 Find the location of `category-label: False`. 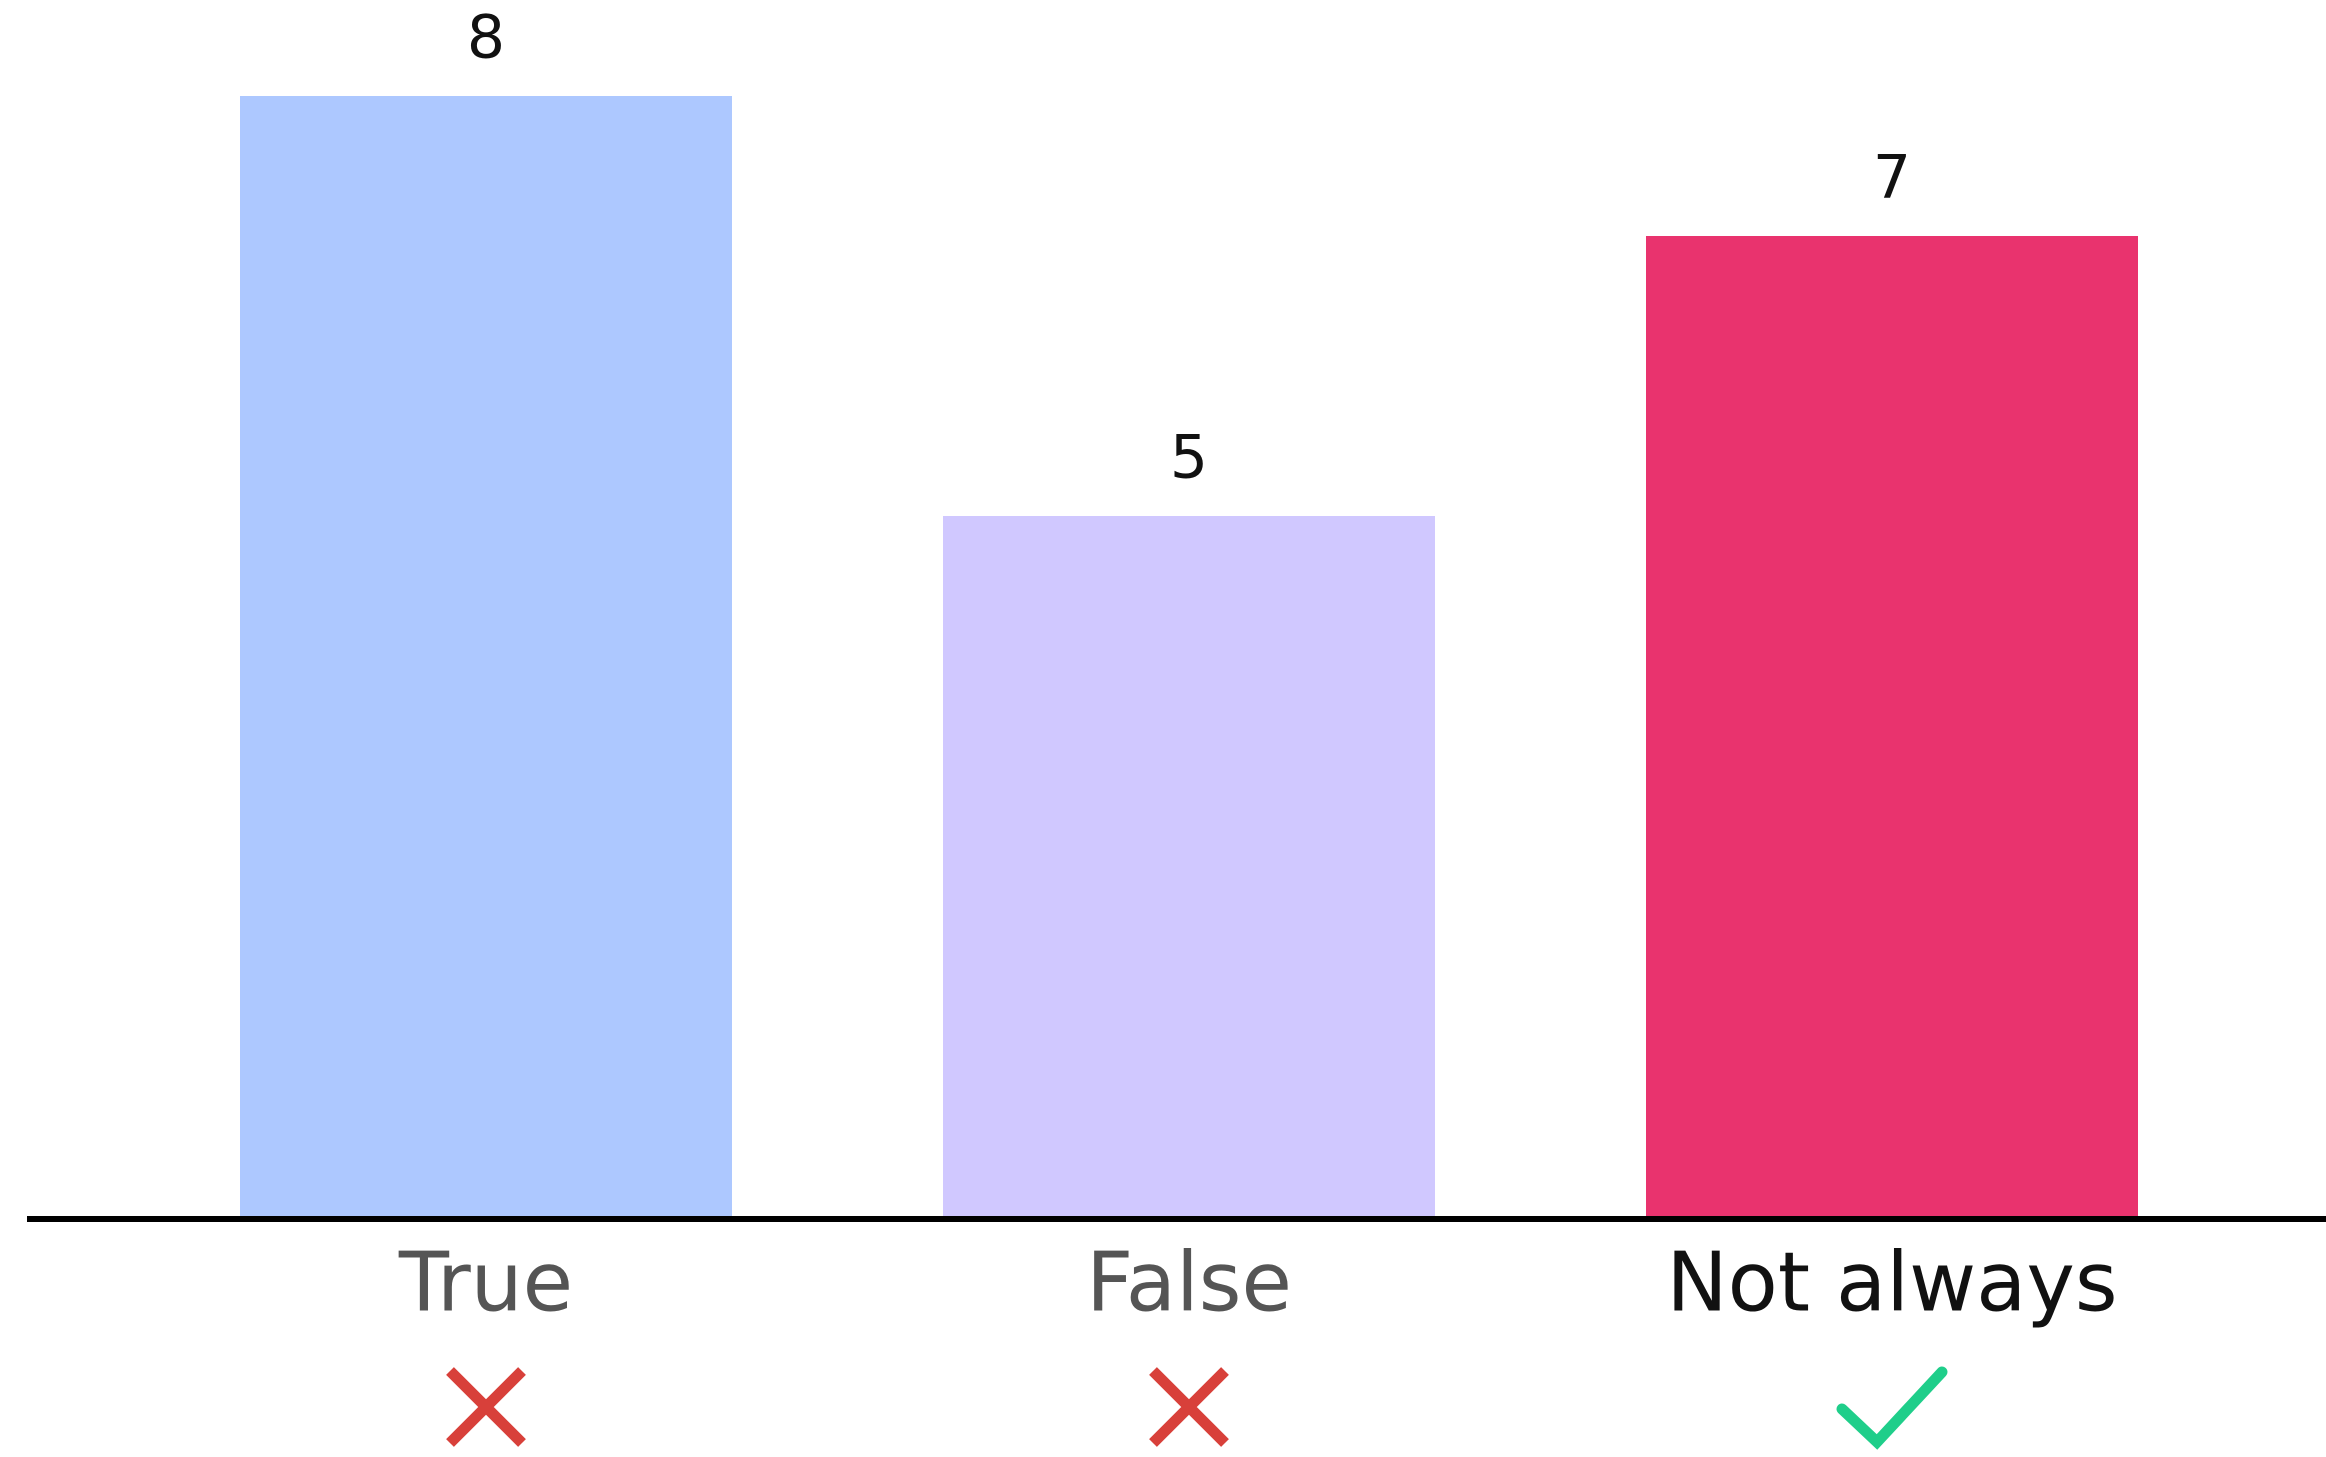

category-label: False is located at coordinates (1189, 1282).